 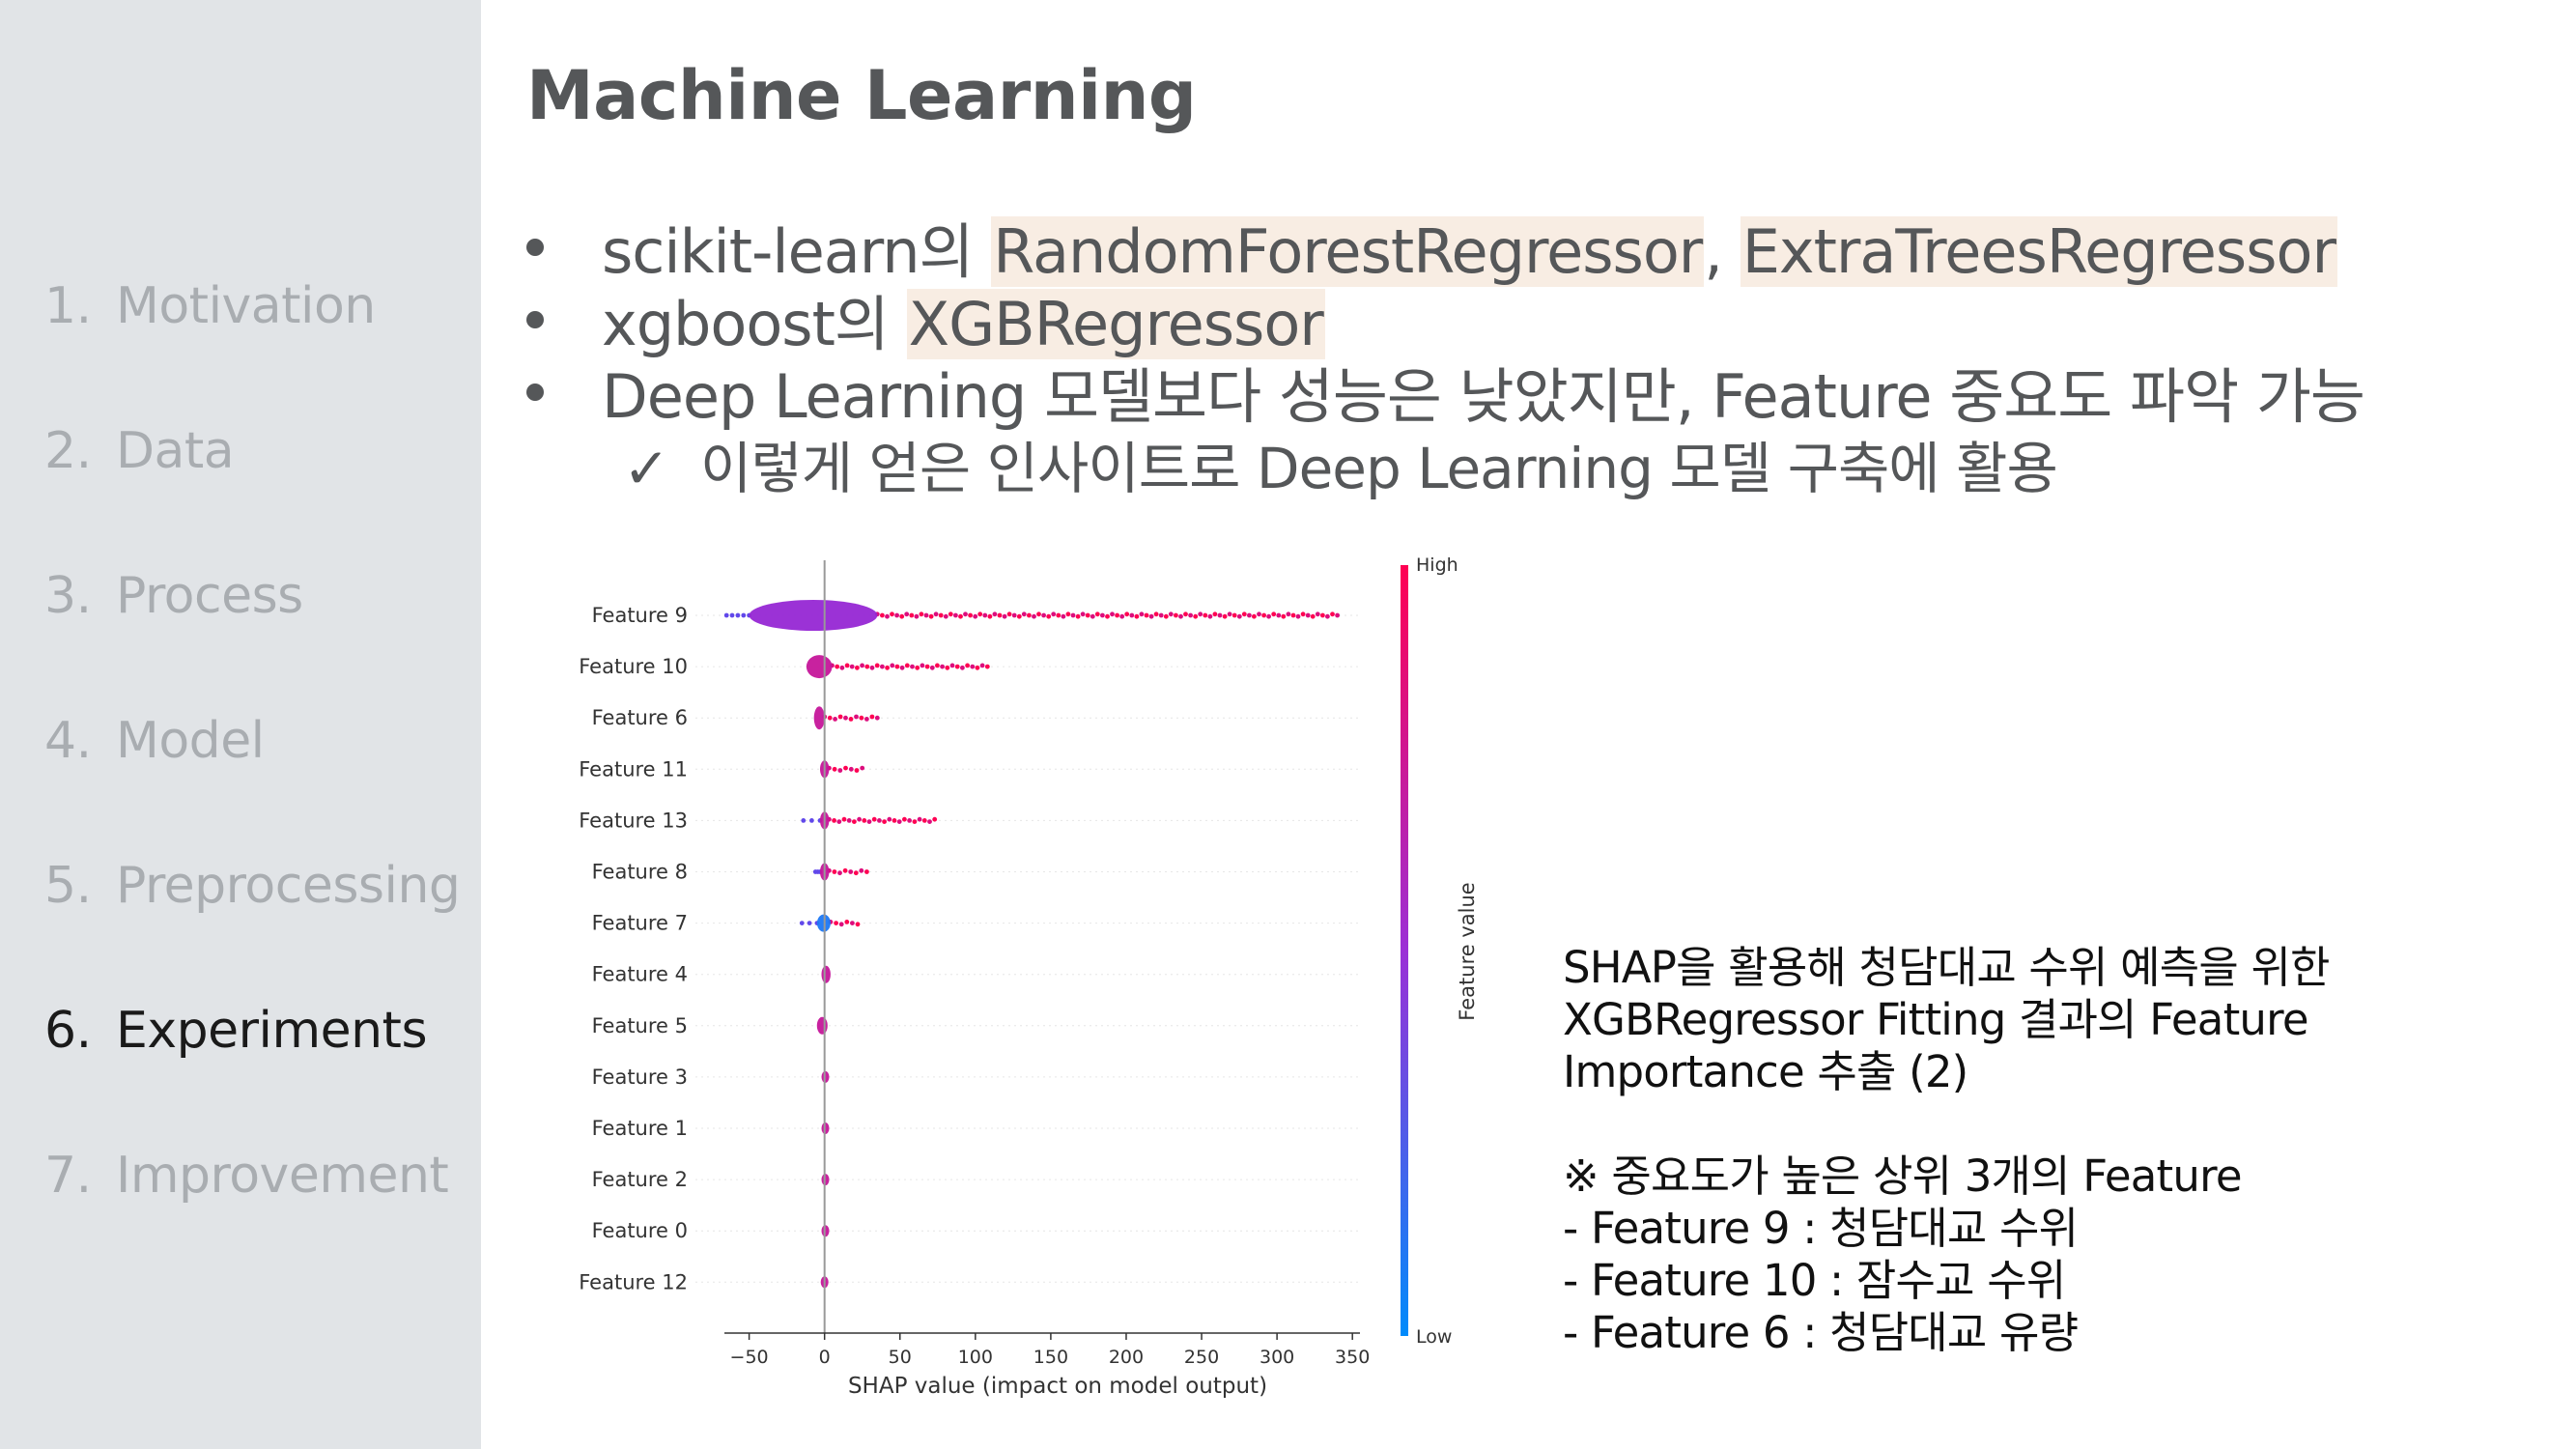 I want to click on nav-label: Experiments, so click(x=272, y=1031).